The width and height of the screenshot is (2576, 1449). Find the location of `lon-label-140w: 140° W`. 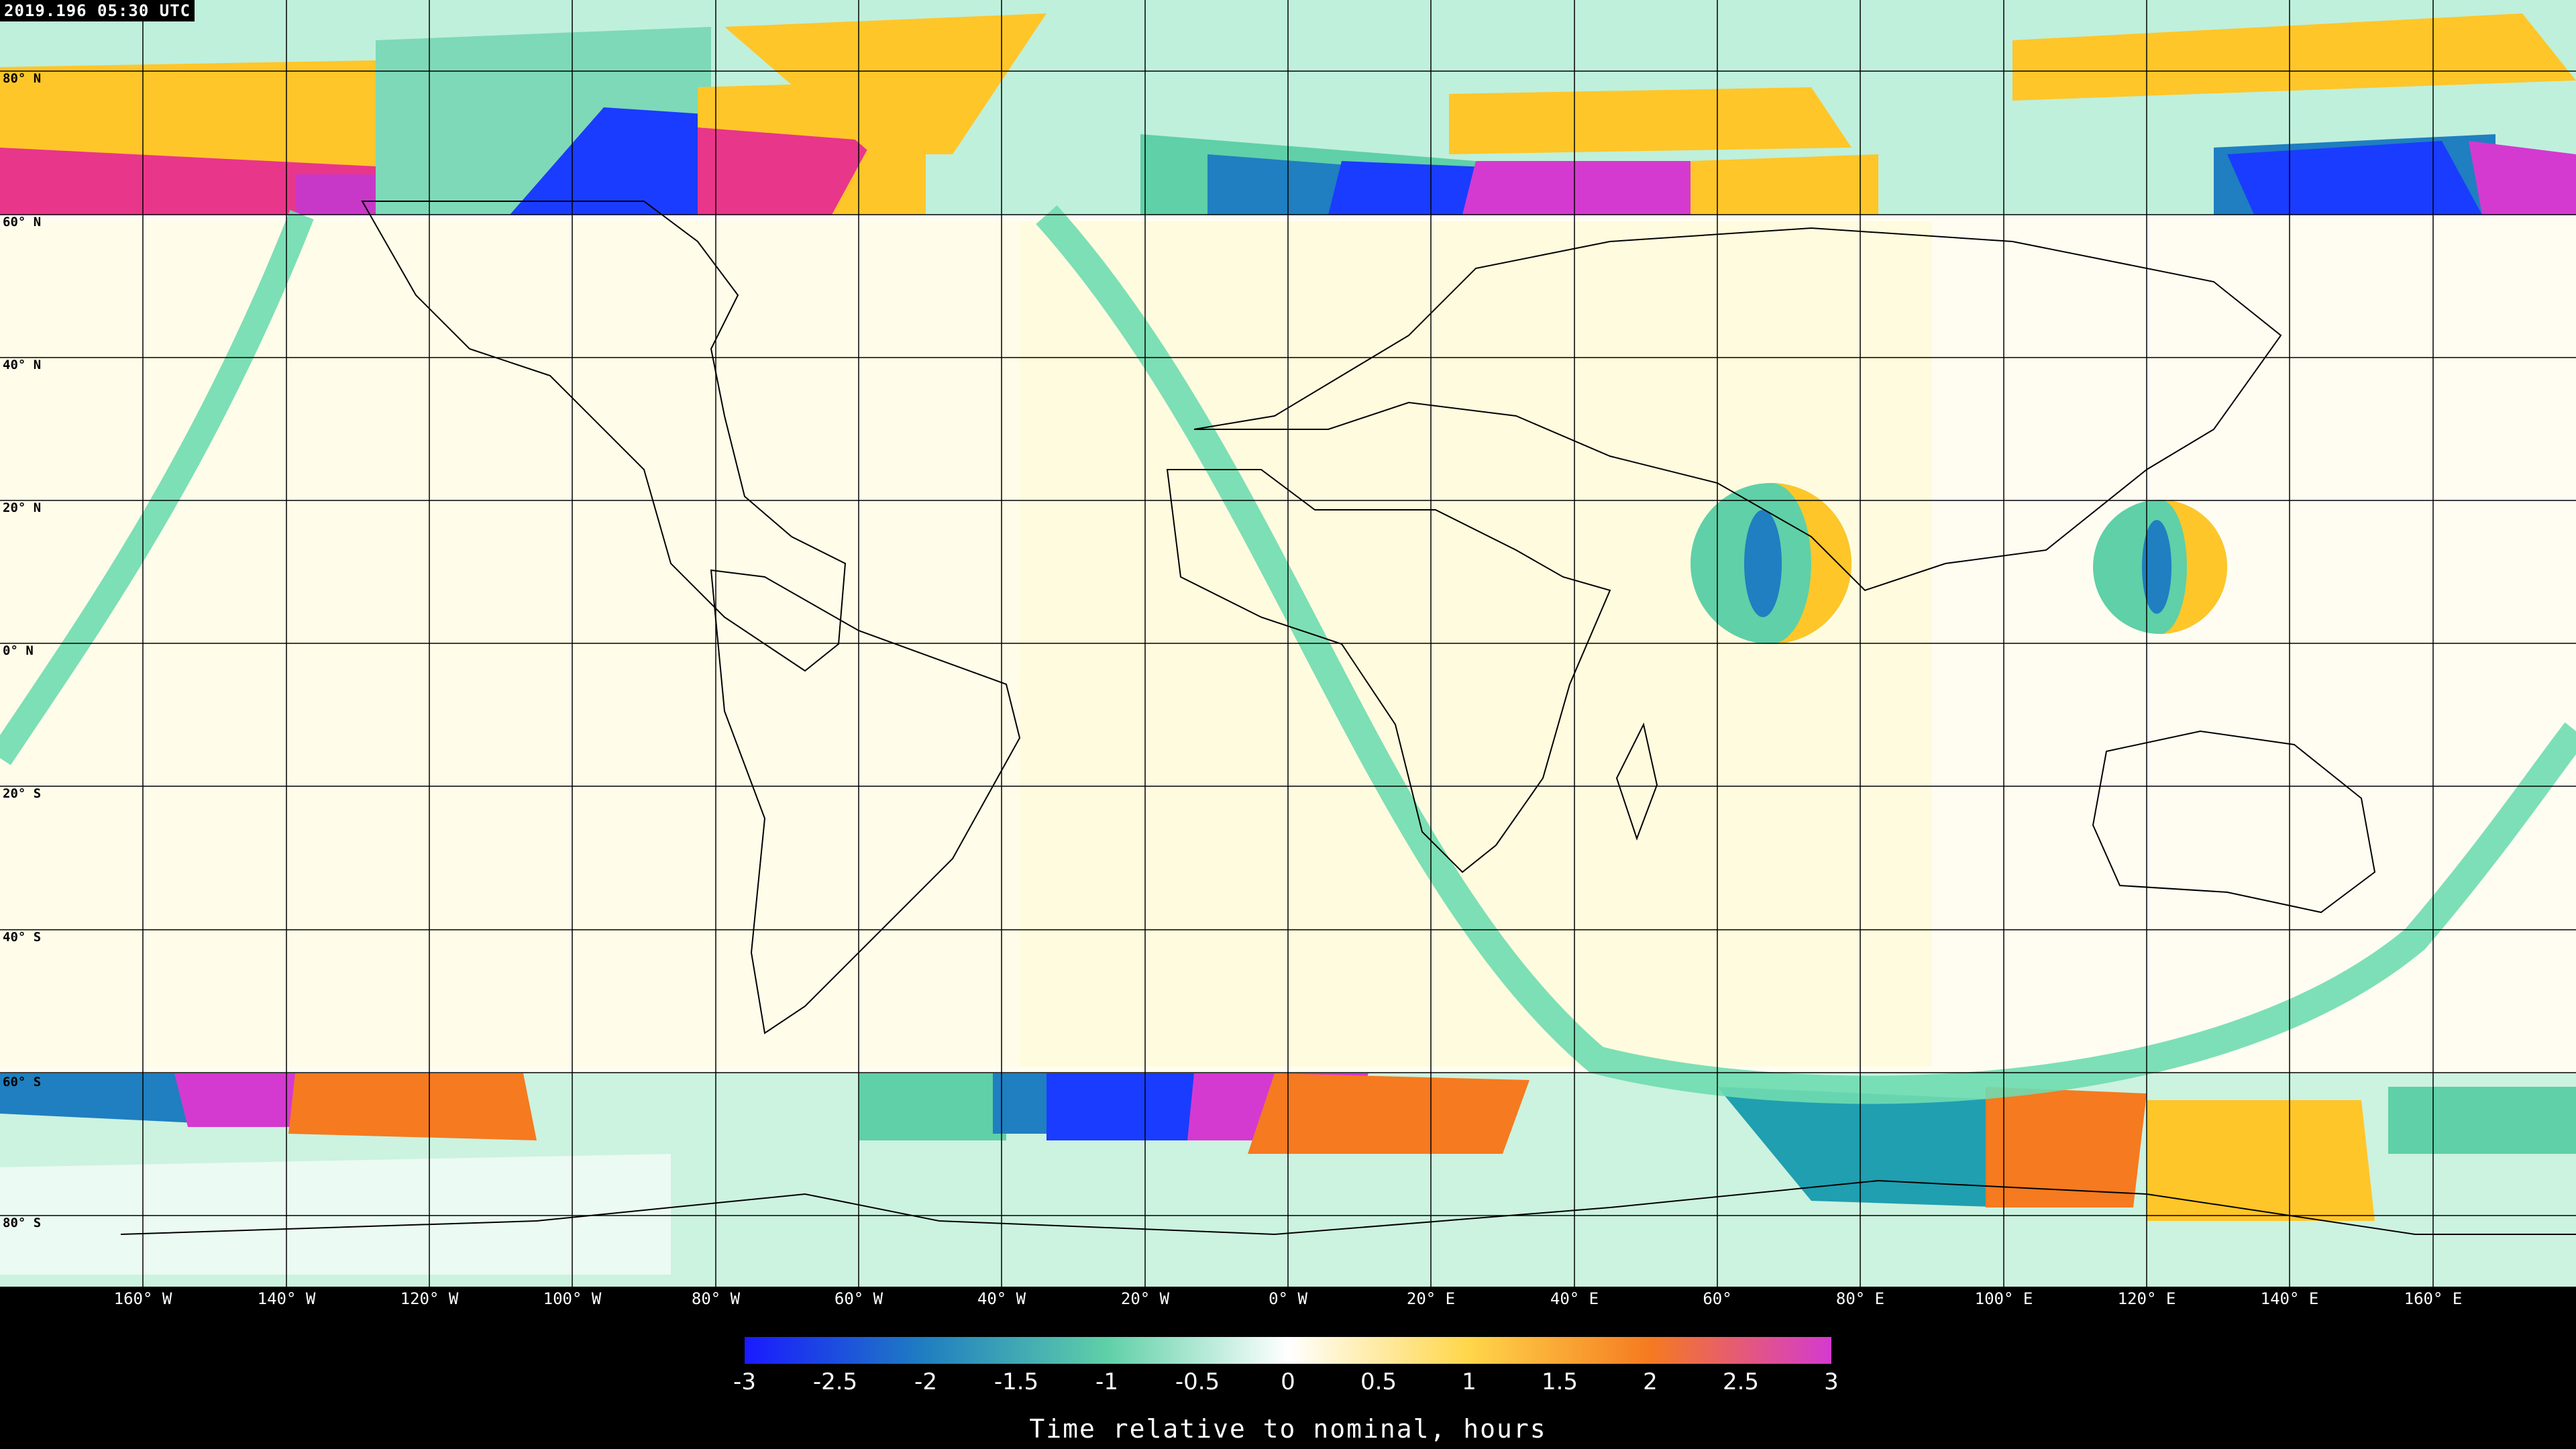

lon-label-140w: 140° W is located at coordinates (286, 1298).